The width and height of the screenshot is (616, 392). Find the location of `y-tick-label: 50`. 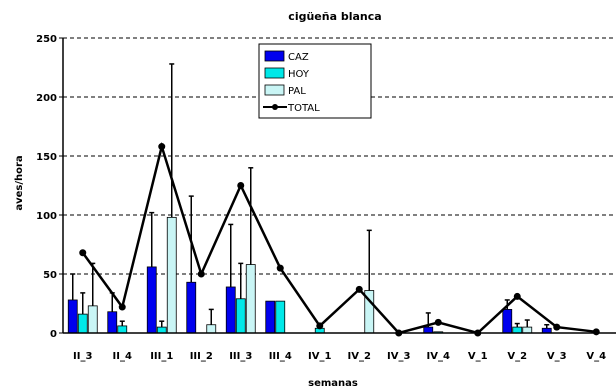

y-tick-label: 50 is located at coordinates (50, 275).